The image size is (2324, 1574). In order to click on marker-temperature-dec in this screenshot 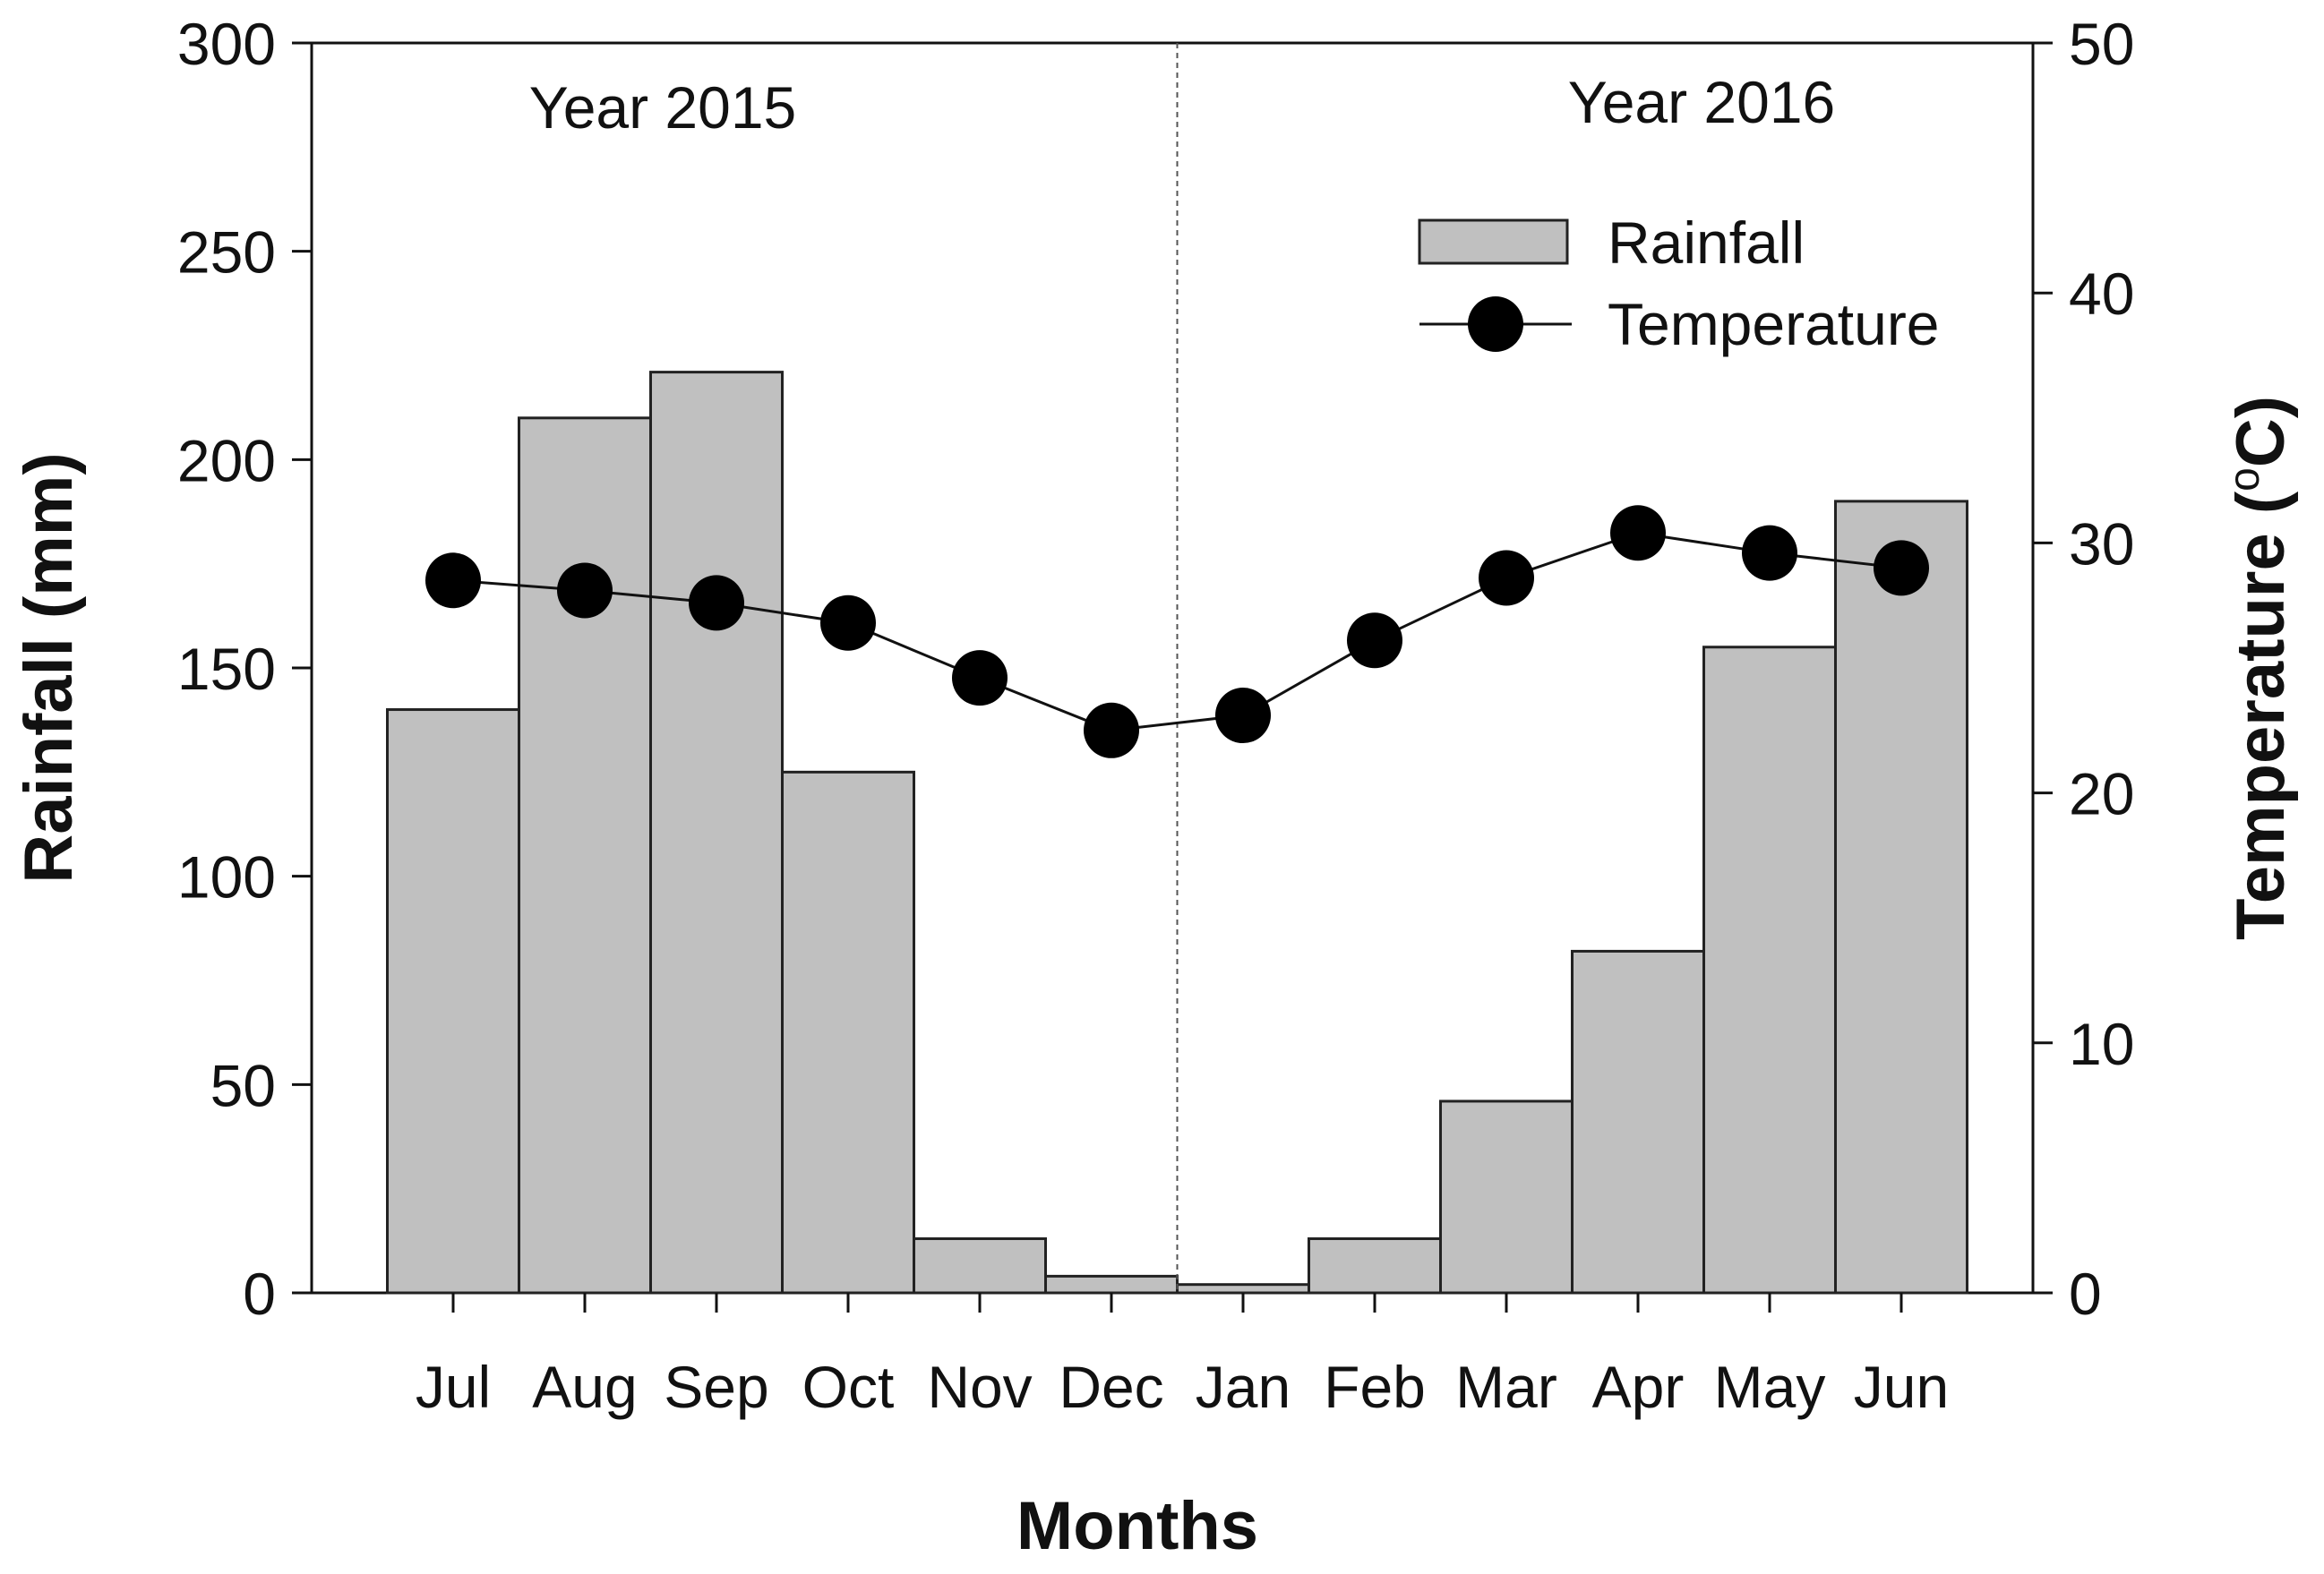, I will do `click(1111, 730)`.